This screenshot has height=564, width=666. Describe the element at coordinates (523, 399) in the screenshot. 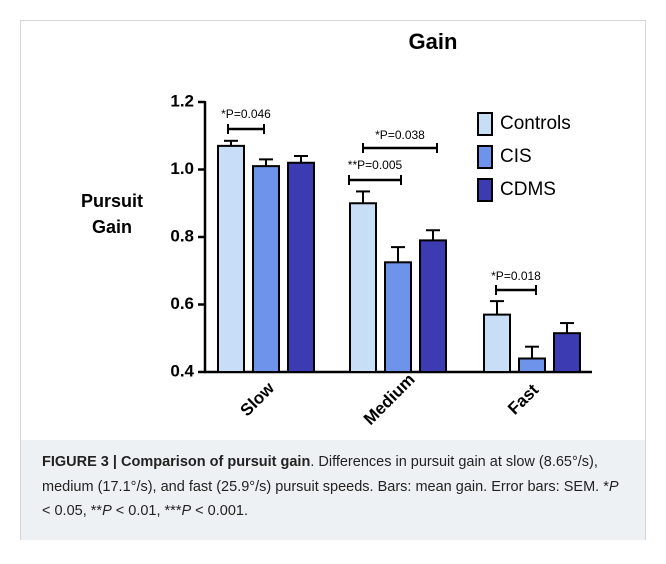

I see `x-tick-label: Fast` at that location.